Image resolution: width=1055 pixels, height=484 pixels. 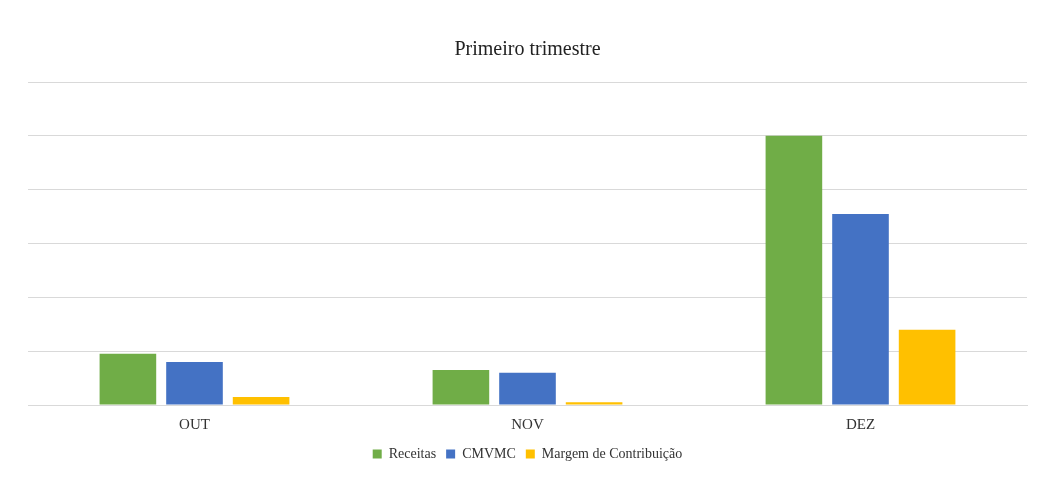 I want to click on chart-title: Primeiro trimestre, so click(x=527, y=48).